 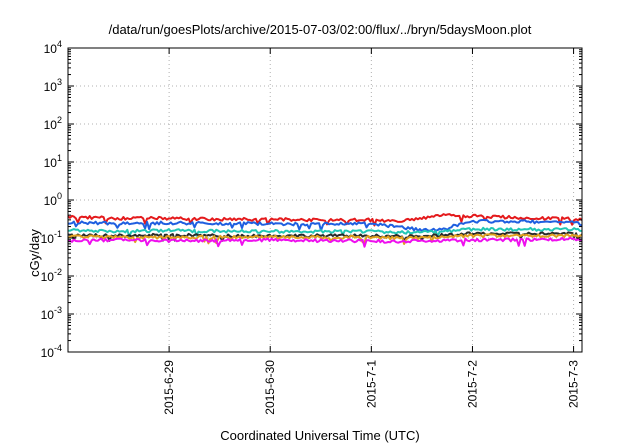 What do you see at coordinates (472, 384) in the screenshot?
I see `x-tick-label: 2015-7-2` at bounding box center [472, 384].